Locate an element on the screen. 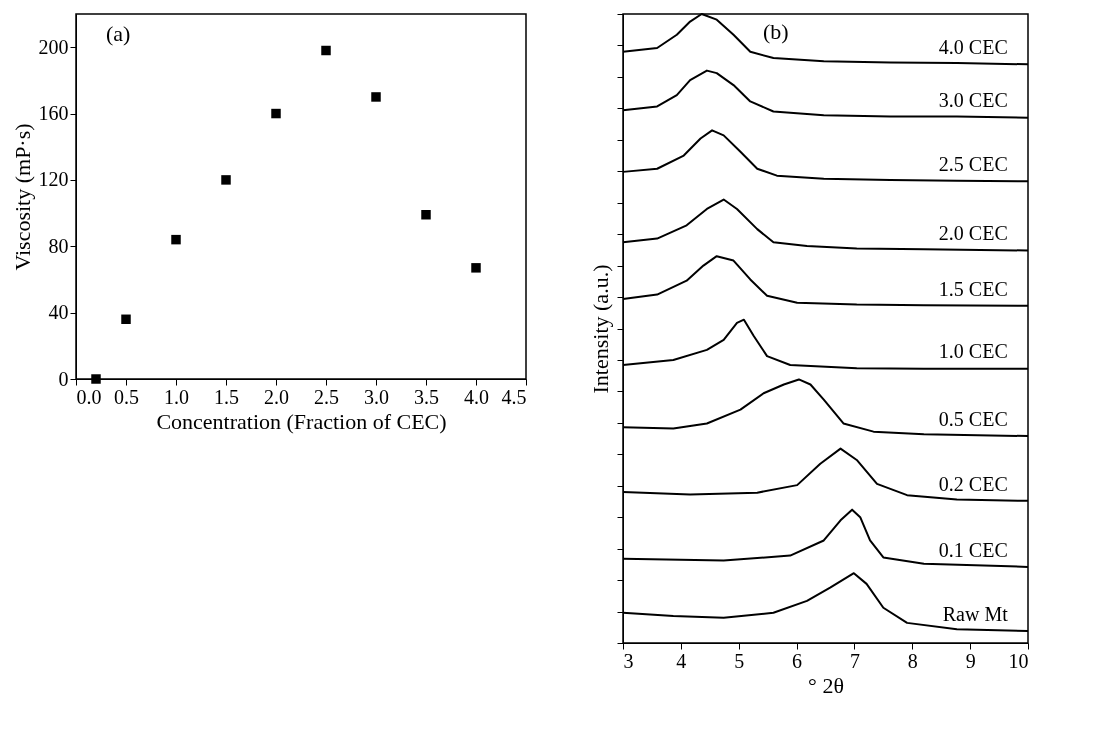 The height and width of the screenshot is (741, 1098). y-axis-title: Intensity (a.u.) is located at coordinates (600, 329).